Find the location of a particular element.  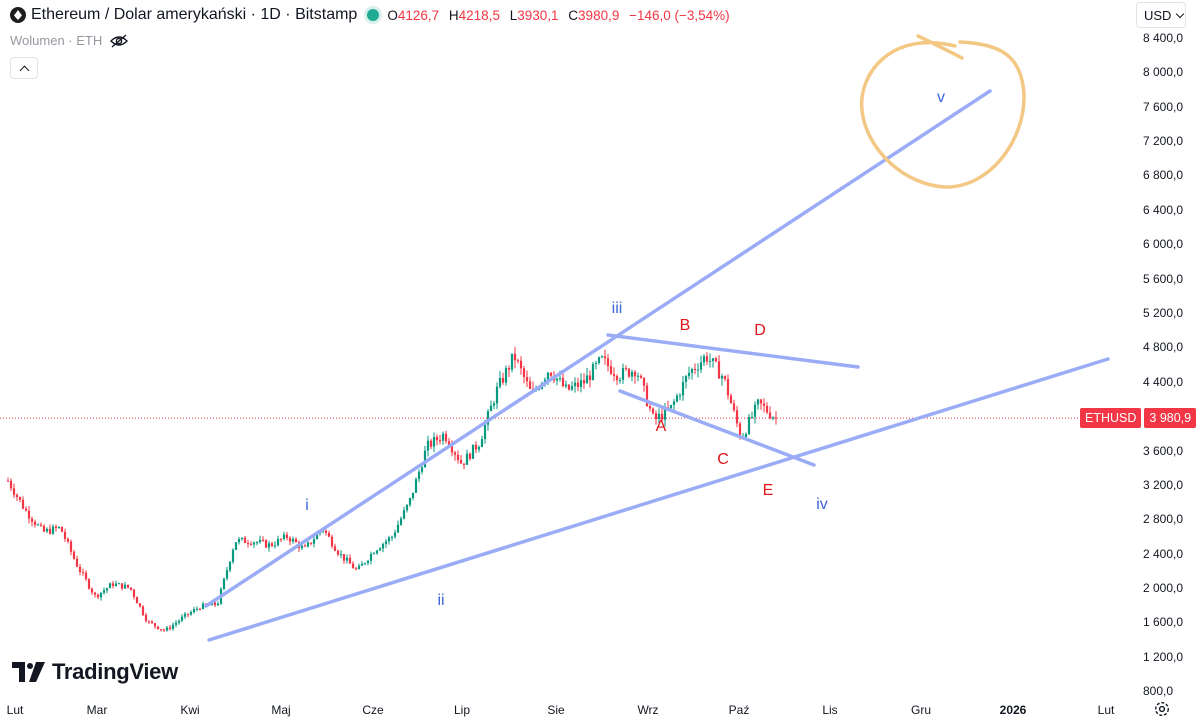

wave-label-i: i is located at coordinates (307, 505).